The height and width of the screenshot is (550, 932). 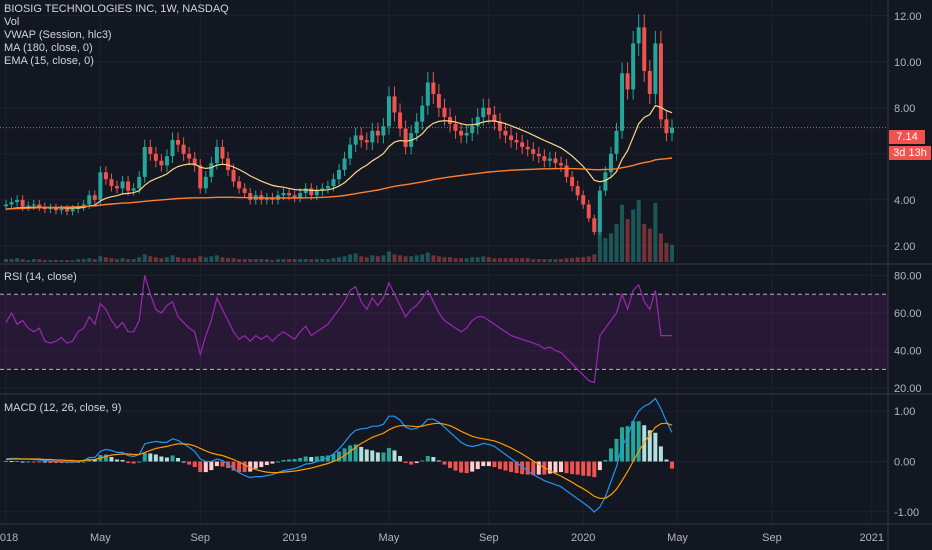 What do you see at coordinates (339, 231) in the screenshot?
I see `volume-bars` at bounding box center [339, 231].